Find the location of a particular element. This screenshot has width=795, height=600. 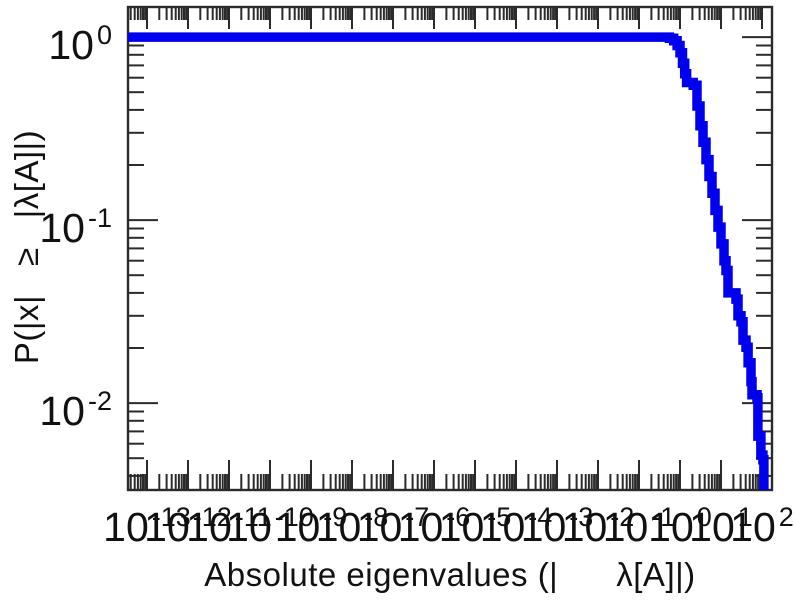

x-tick-label: 10 -3 is located at coordinates (557, 526).